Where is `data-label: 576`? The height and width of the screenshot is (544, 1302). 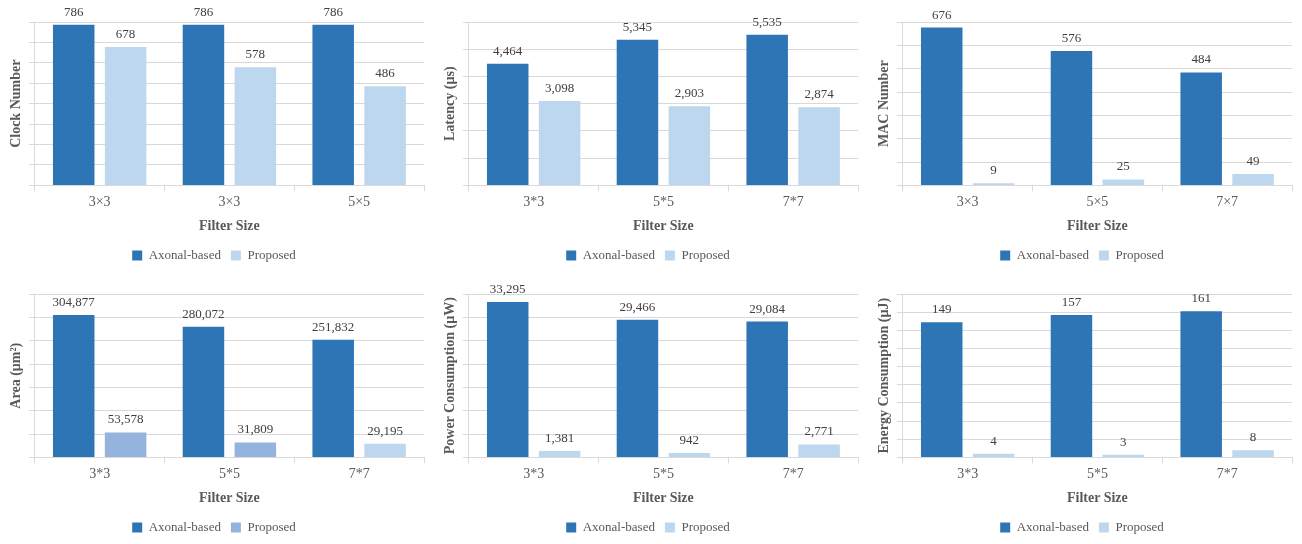 data-label: 576 is located at coordinates (1071, 37).